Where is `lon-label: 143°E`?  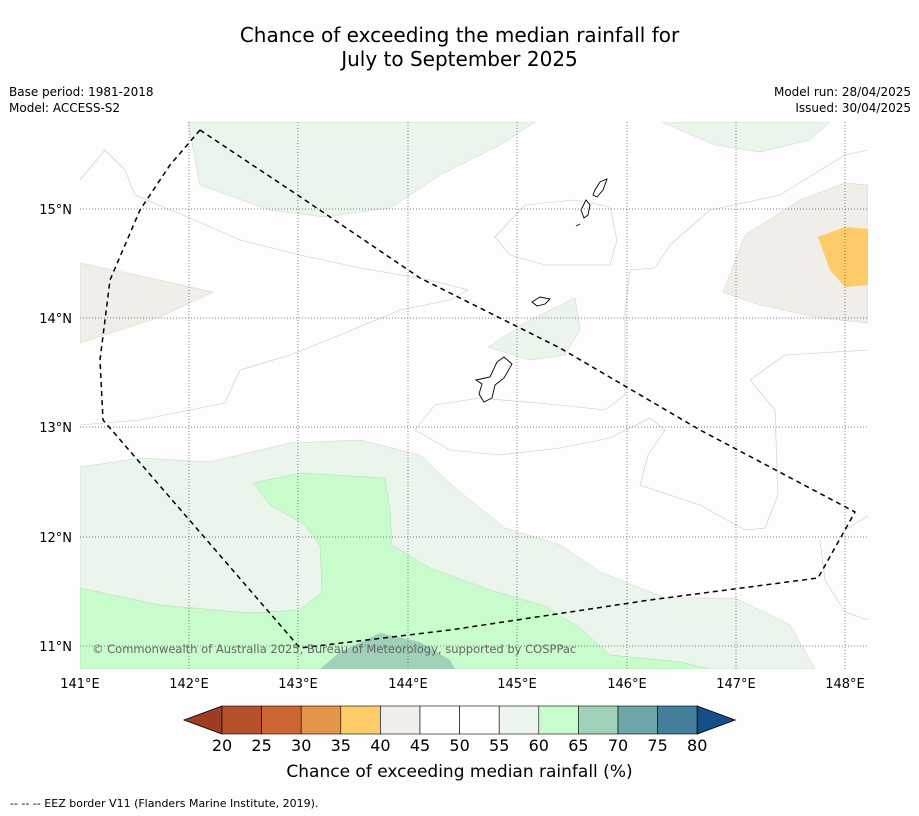
lon-label: 143°E is located at coordinates (298, 684).